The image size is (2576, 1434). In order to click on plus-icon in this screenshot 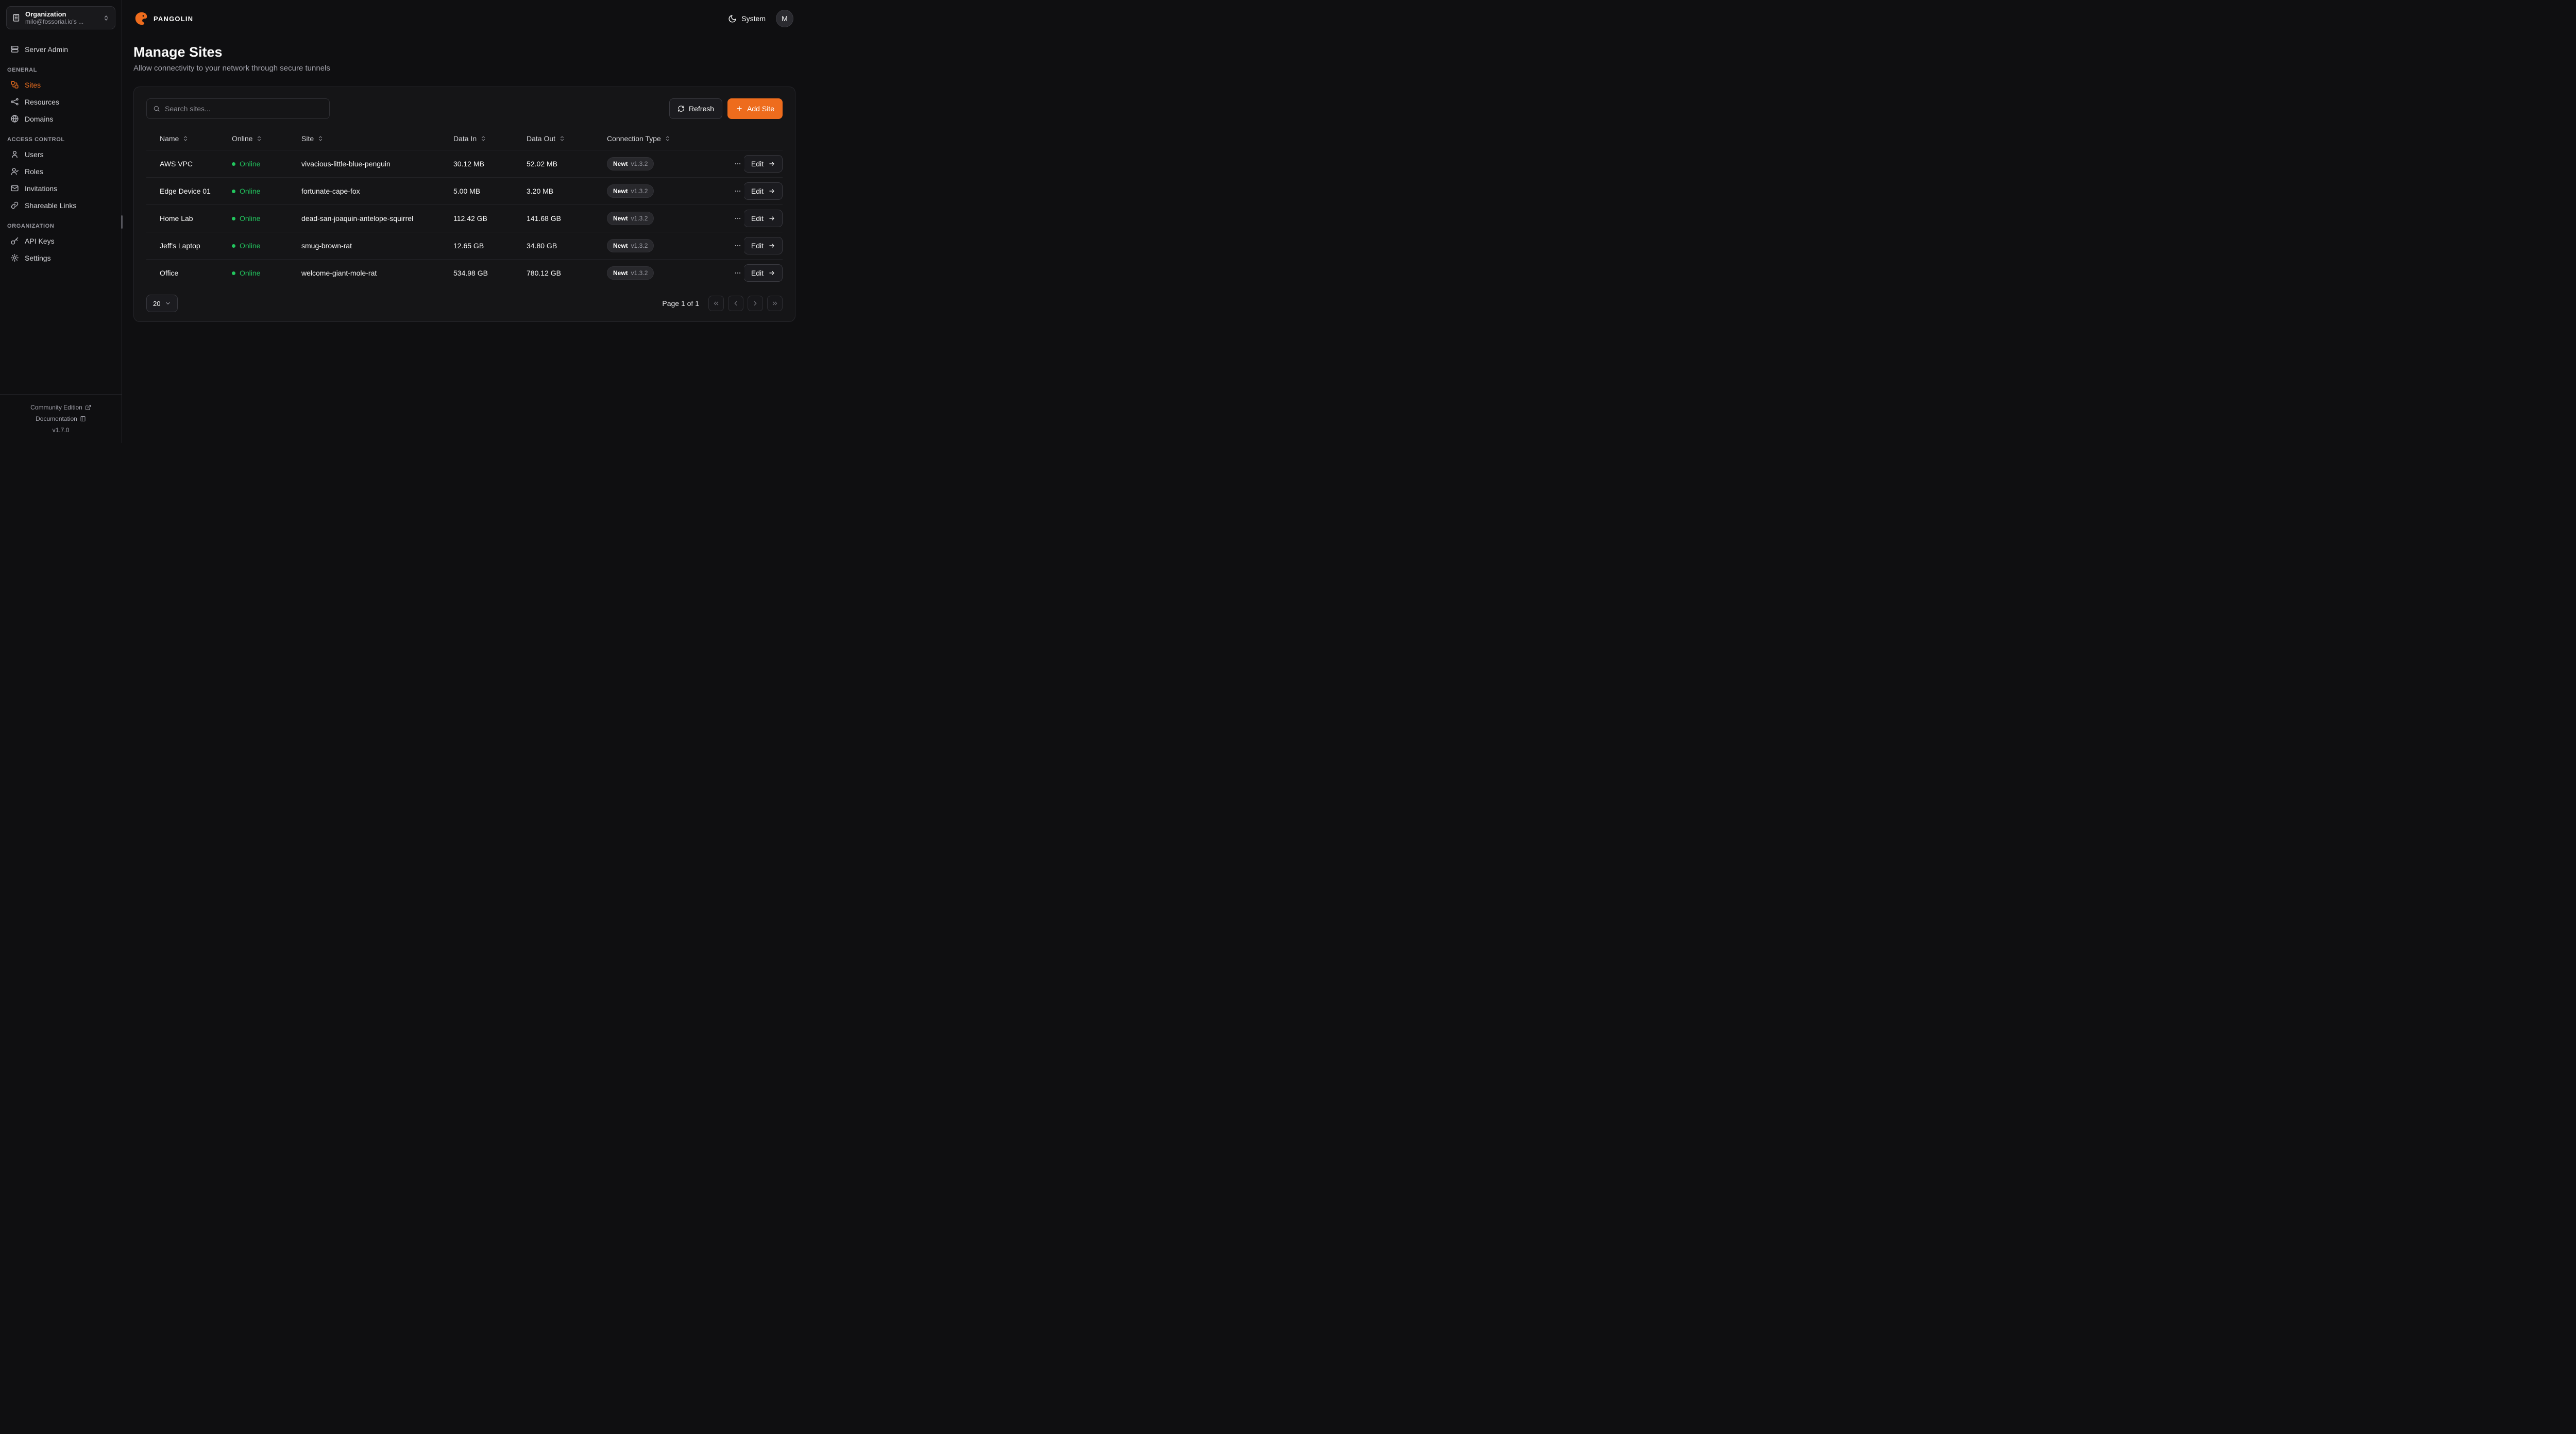, I will do `click(739, 108)`.